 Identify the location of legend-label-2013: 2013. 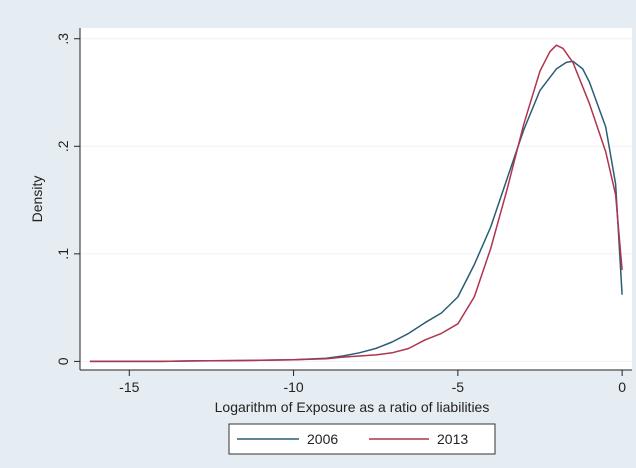
(452, 439).